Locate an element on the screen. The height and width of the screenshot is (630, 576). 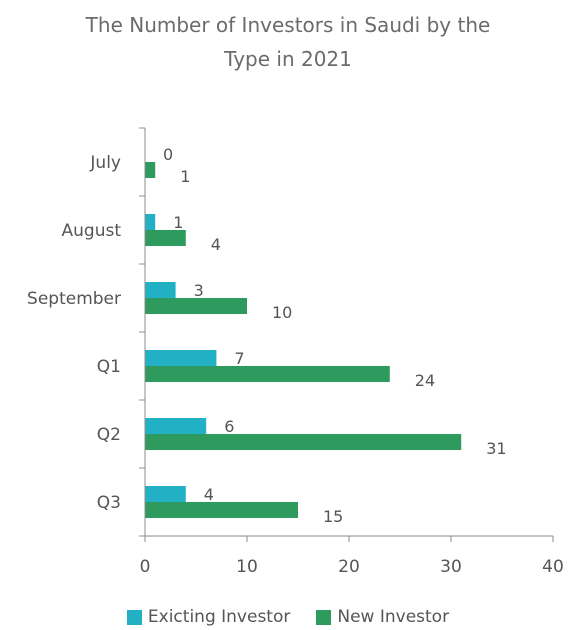
data-label-existing: 1 is located at coordinates (178, 222).